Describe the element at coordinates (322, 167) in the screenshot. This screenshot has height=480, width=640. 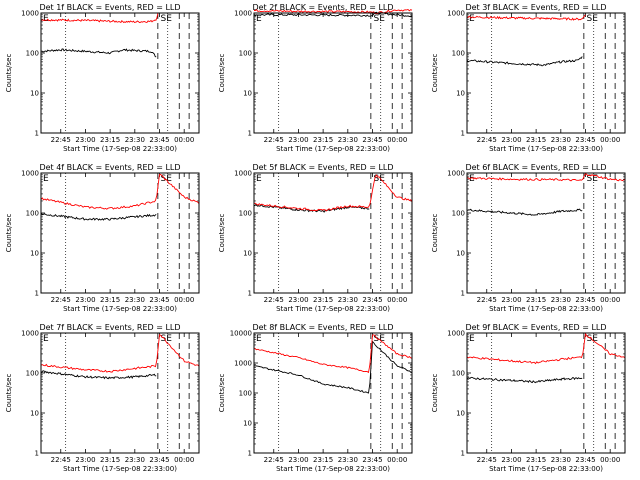
I see `panel-title: Det 5f BLACK = Events, RED = LLD` at that location.